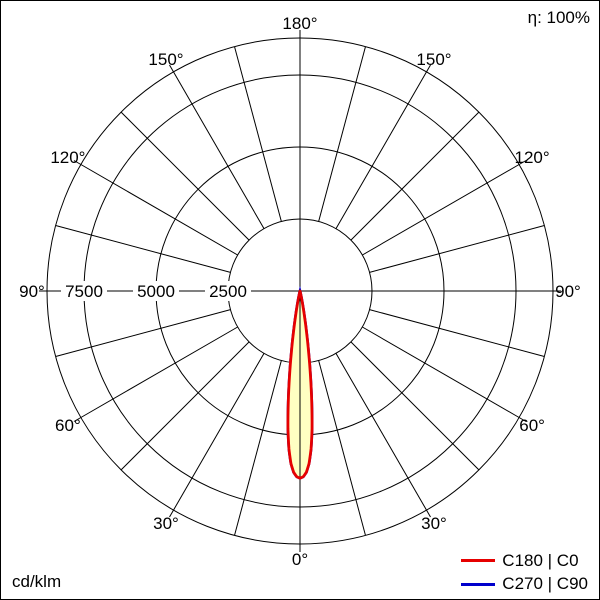 The height and width of the screenshot is (600, 600). I want to click on ring-label-5000: 5000, so click(156, 291).